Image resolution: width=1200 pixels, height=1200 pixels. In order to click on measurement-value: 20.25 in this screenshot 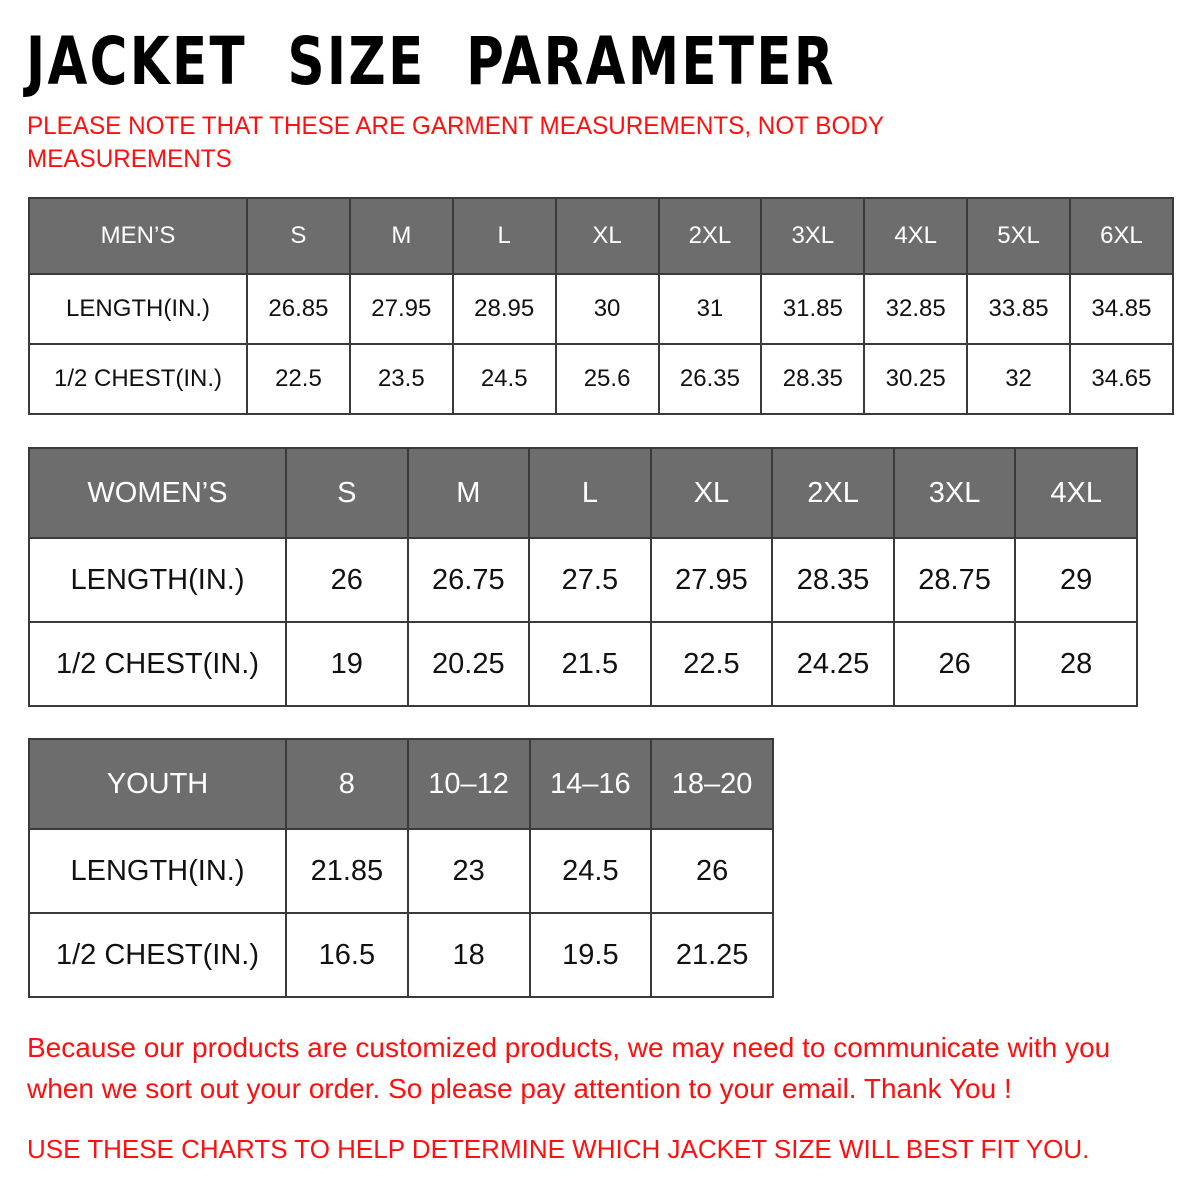, I will do `click(468, 664)`.